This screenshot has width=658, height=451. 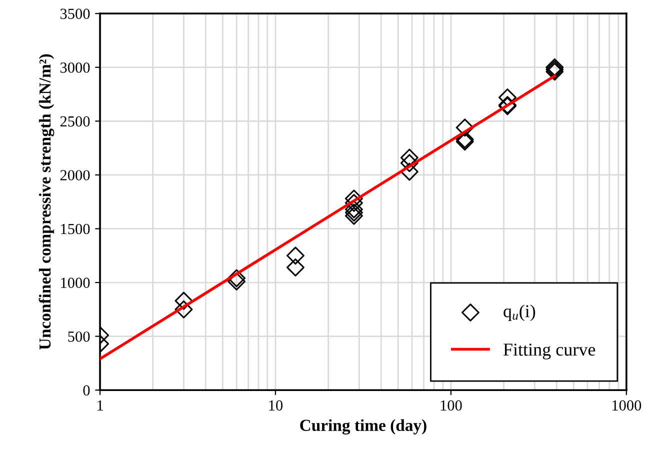 What do you see at coordinates (276, 405) in the screenshot?
I see `x-tick-label: 10` at bounding box center [276, 405].